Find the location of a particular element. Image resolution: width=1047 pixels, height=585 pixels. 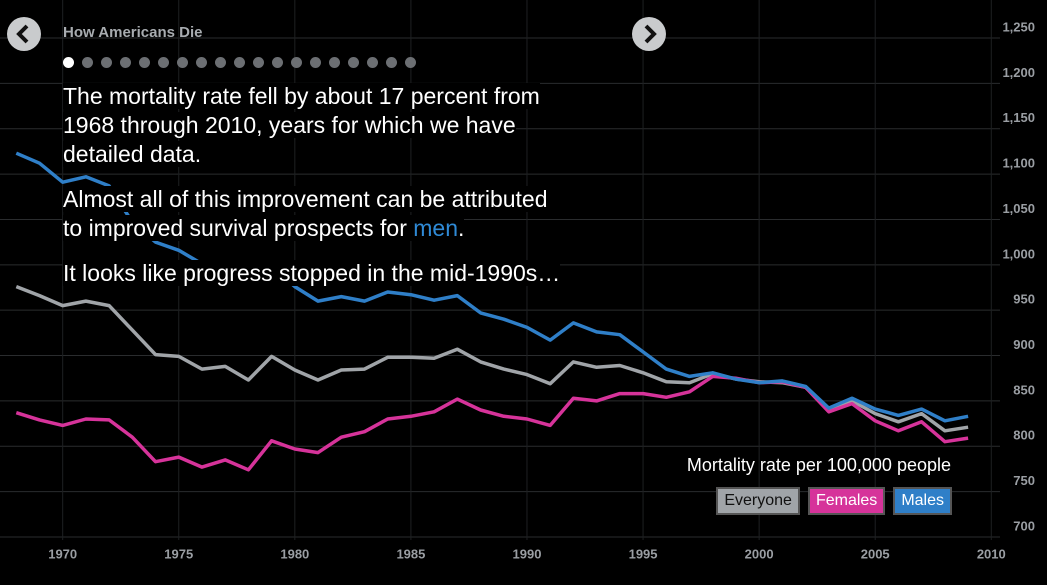

next-icon is located at coordinates (650, 34).